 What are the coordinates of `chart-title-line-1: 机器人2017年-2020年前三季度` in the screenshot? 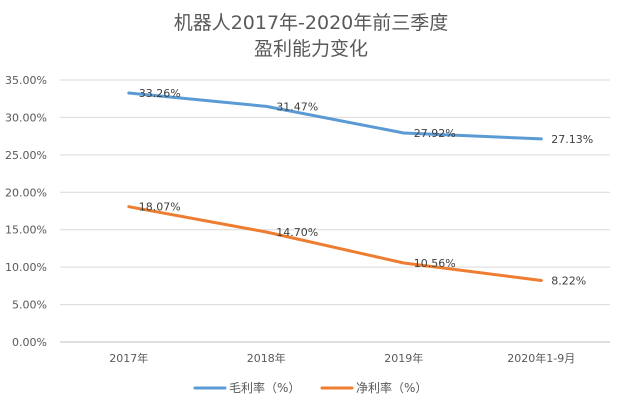 It's located at (311, 23).